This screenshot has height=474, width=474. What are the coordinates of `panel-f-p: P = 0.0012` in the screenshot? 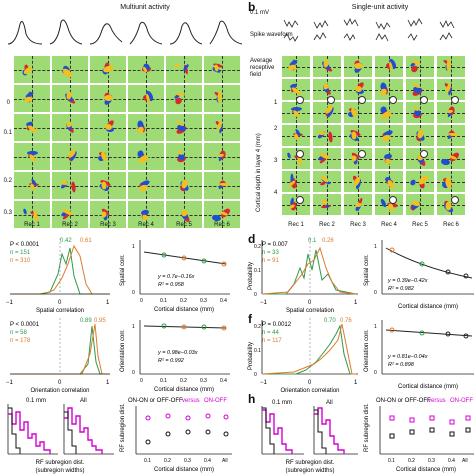 It's located at (277, 325).